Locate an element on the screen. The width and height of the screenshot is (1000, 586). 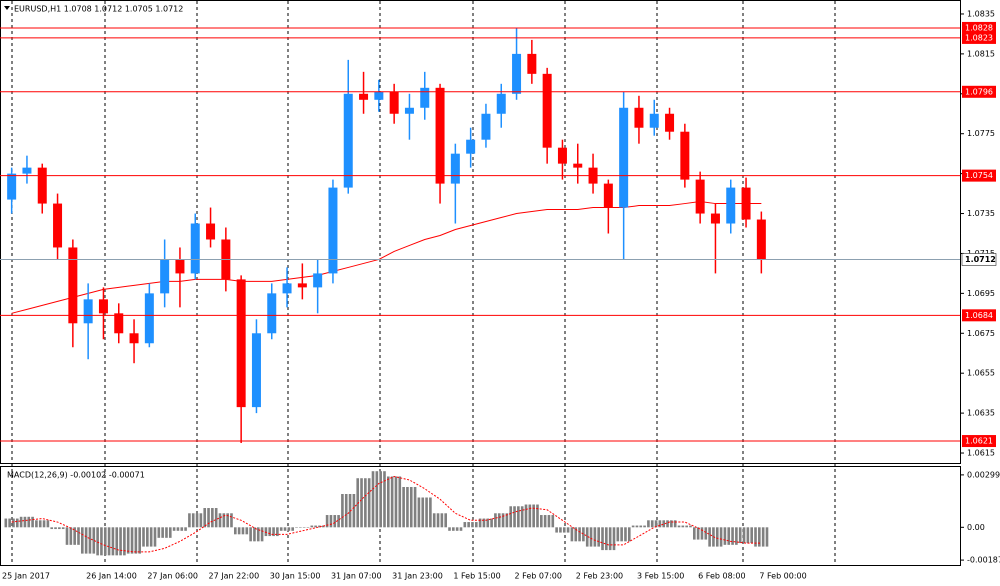
x-tick-label: 31 Jan 23:00 is located at coordinates (417, 576).